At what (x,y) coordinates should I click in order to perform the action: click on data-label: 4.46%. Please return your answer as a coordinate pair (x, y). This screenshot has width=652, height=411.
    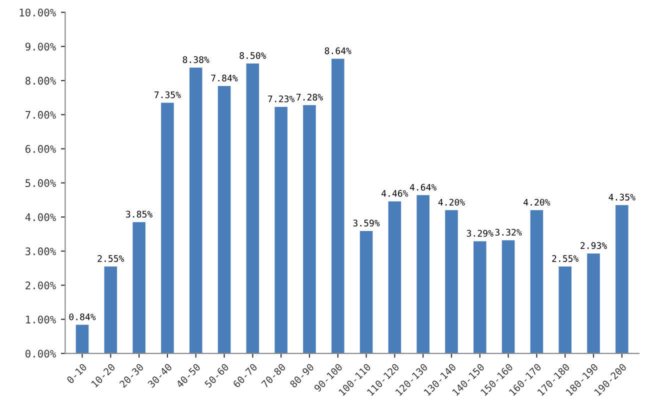
    Looking at the image, I should click on (395, 193).